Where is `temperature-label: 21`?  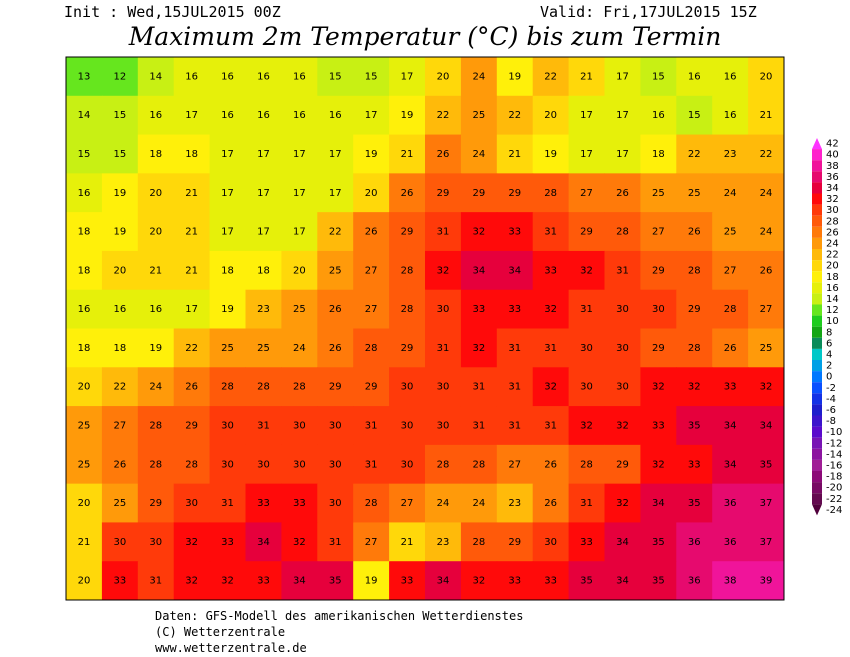
temperature-label: 21 is located at coordinates (766, 115).